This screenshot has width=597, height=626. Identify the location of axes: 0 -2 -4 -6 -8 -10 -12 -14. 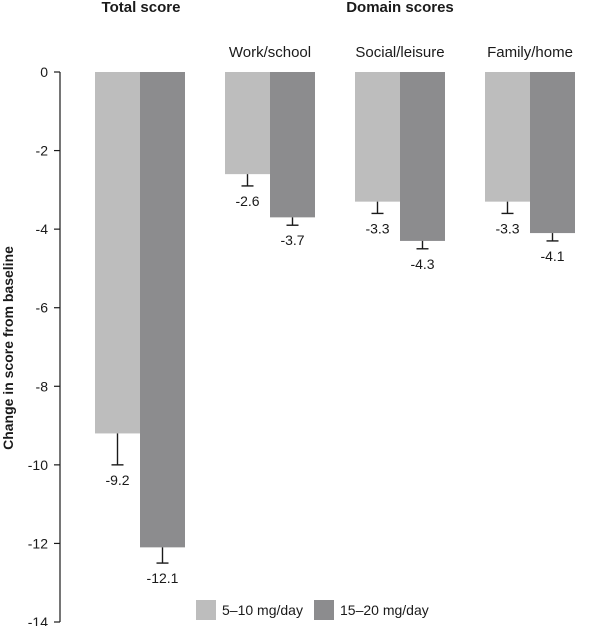
(44, 345).